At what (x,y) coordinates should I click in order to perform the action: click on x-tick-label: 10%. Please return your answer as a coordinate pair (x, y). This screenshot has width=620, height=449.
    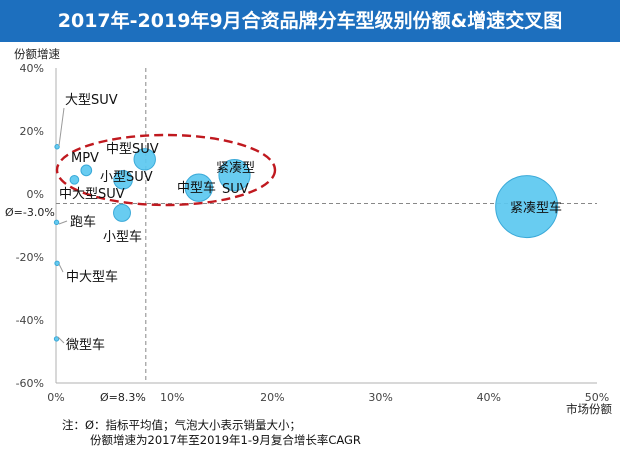
    Looking at the image, I should click on (172, 397).